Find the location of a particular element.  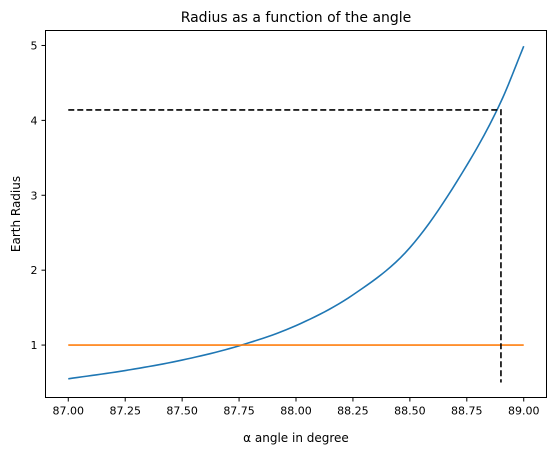

y-axis-label: Earth Radius is located at coordinates (16, 214).